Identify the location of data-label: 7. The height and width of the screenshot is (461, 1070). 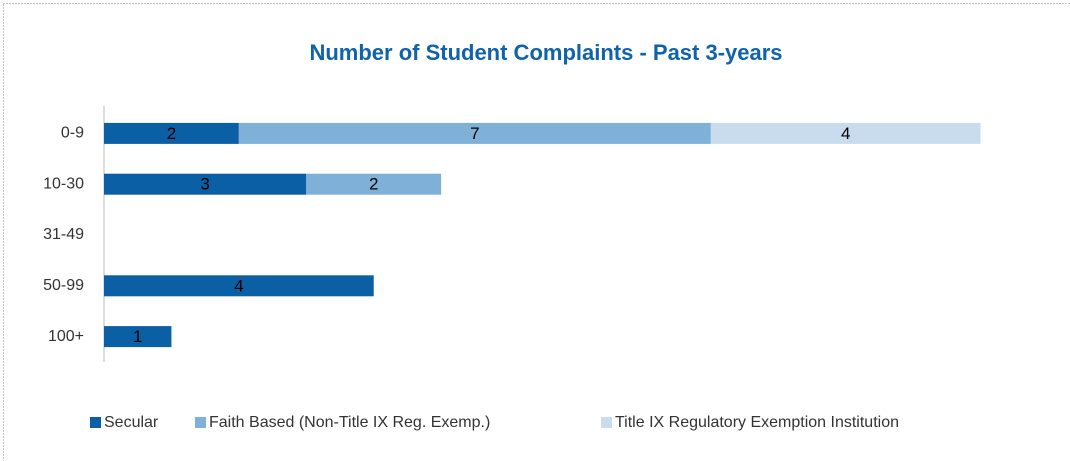
(474, 133).